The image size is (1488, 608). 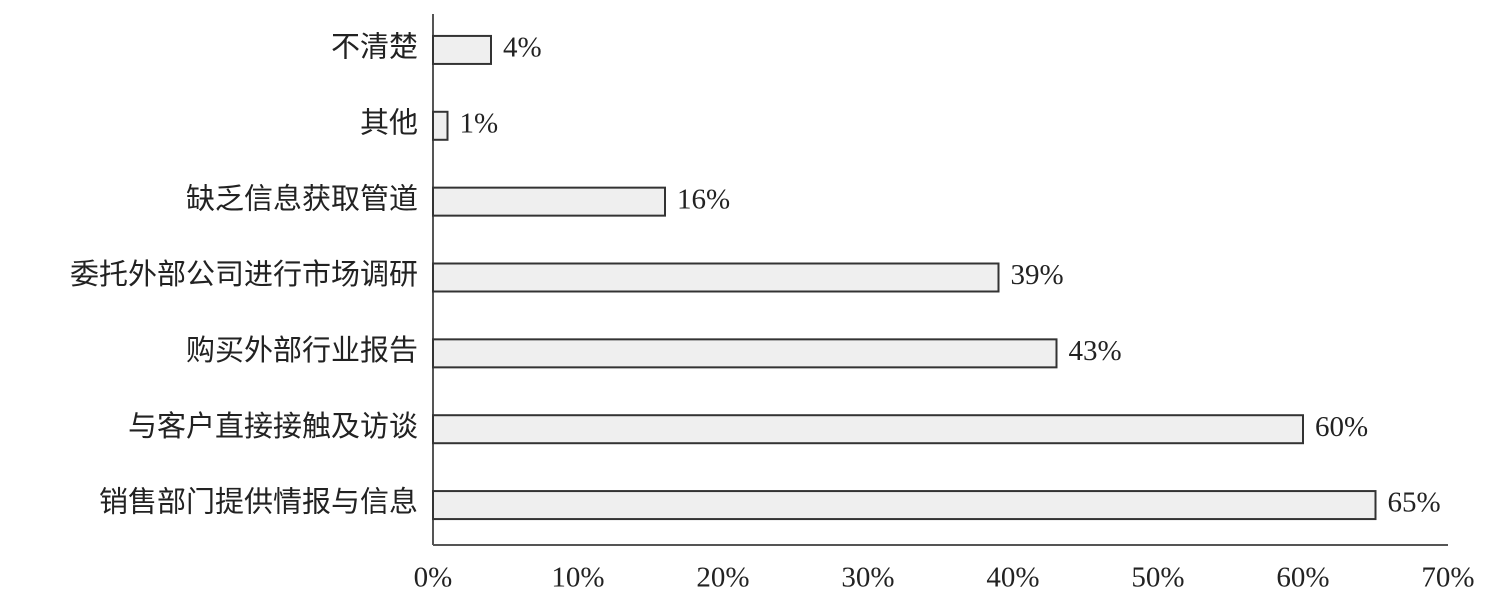 I want to click on x-tick-label: 30%, so click(x=867, y=578).